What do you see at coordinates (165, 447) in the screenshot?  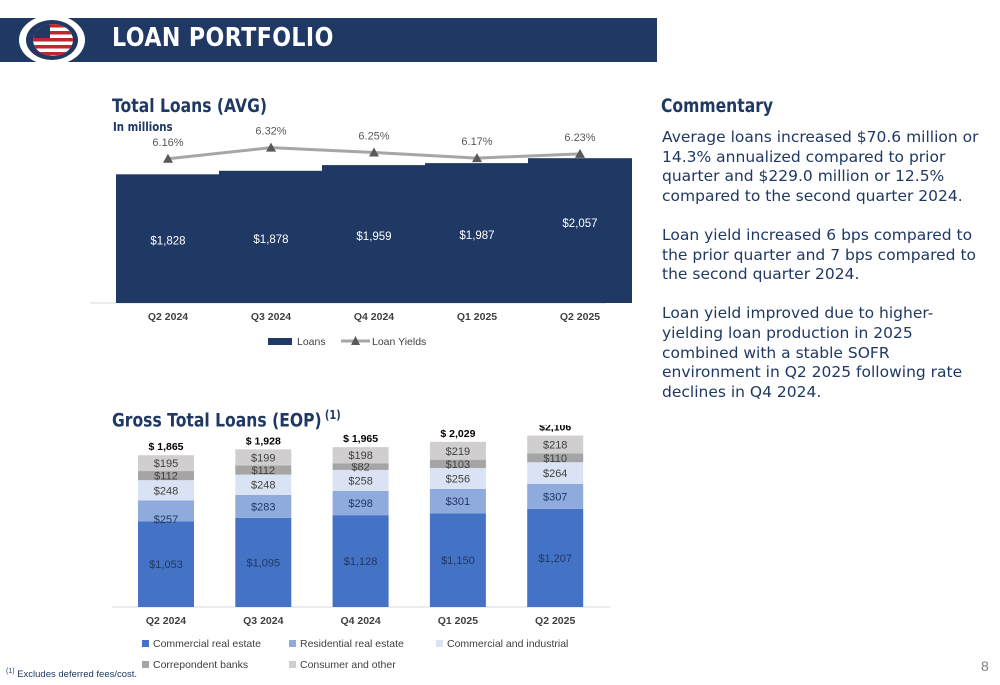 I see `stack-total-label: $ 1,865` at bounding box center [165, 447].